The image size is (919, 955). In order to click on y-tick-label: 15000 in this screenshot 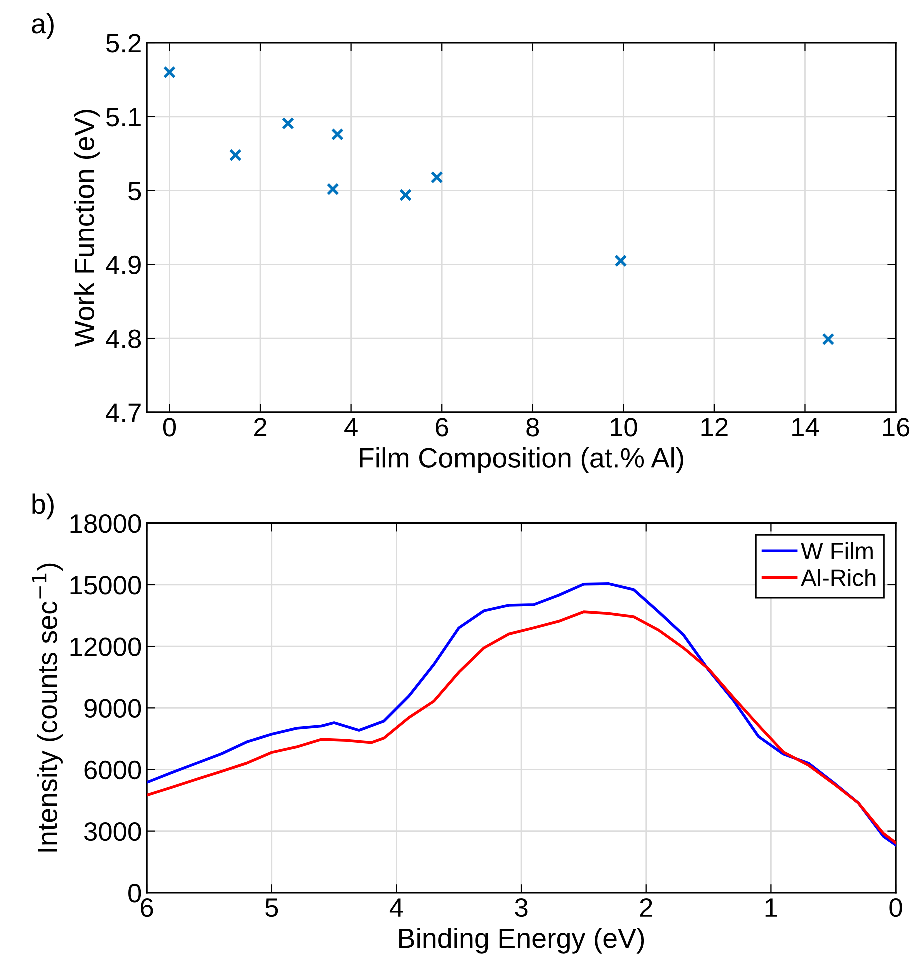, I will do `click(106, 585)`.